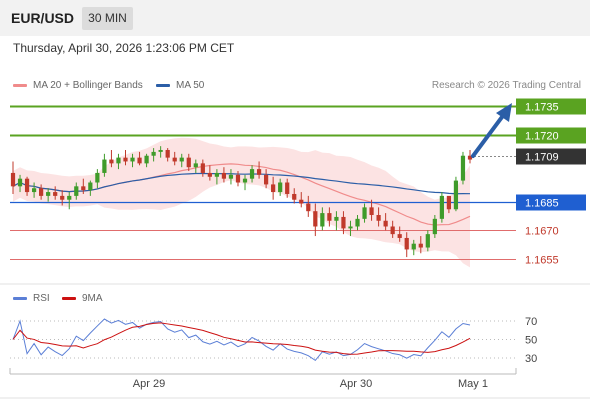 This screenshot has height=400, width=590. What do you see at coordinates (542, 204) in the screenshot?
I see `pivot-value: 1.1685` at bounding box center [542, 204].